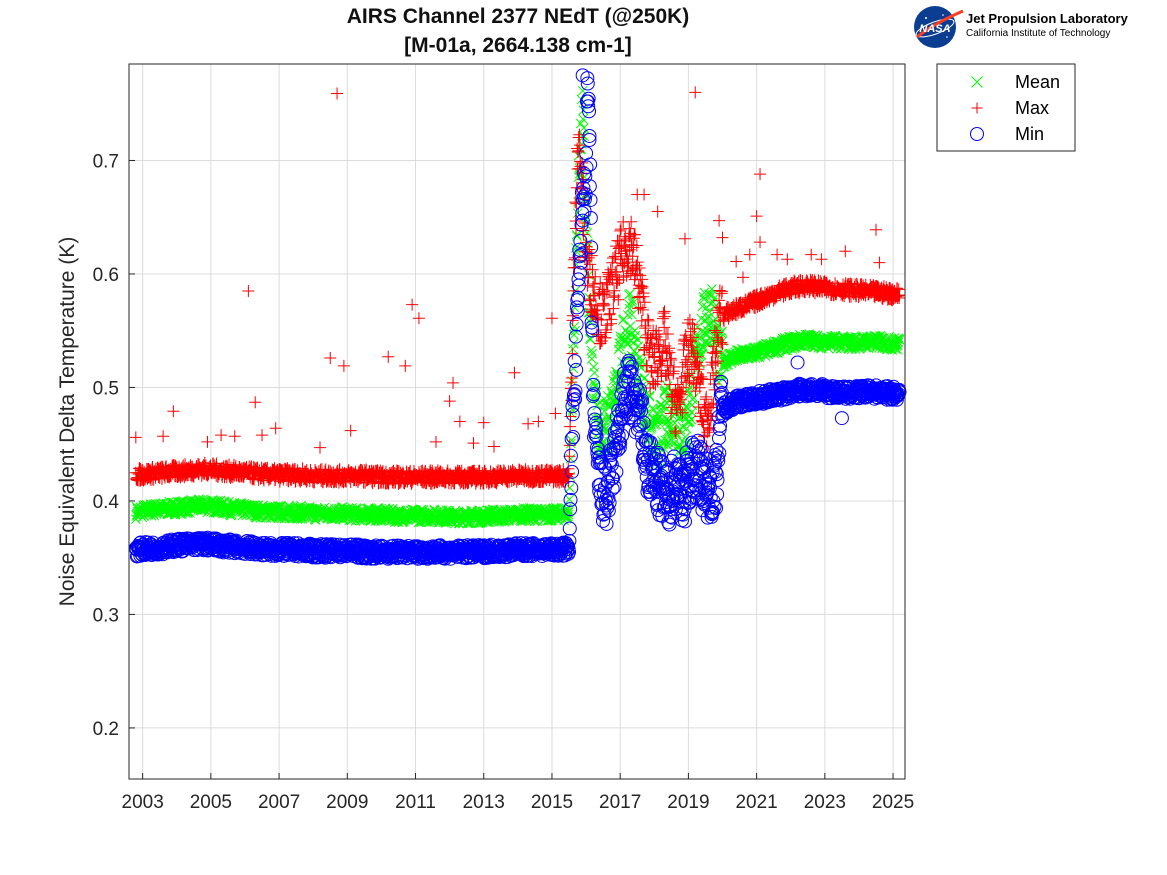 The image size is (1167, 875). I want to click on nasa-badge-text: NASA, so click(934, 29).